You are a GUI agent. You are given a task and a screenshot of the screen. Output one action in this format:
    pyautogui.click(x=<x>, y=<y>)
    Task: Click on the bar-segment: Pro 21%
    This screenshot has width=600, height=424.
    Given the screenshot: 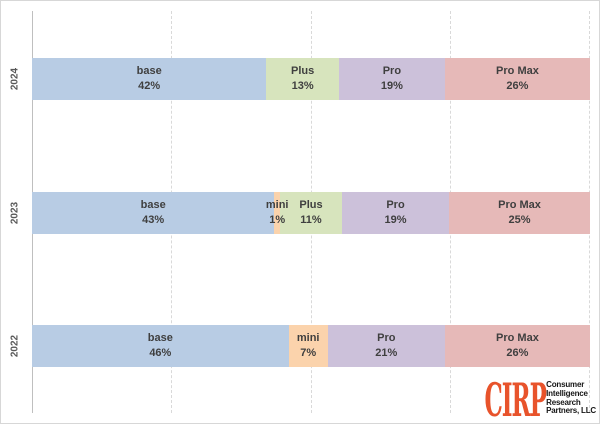 What is the action you would take?
    pyautogui.click(x=386, y=346)
    